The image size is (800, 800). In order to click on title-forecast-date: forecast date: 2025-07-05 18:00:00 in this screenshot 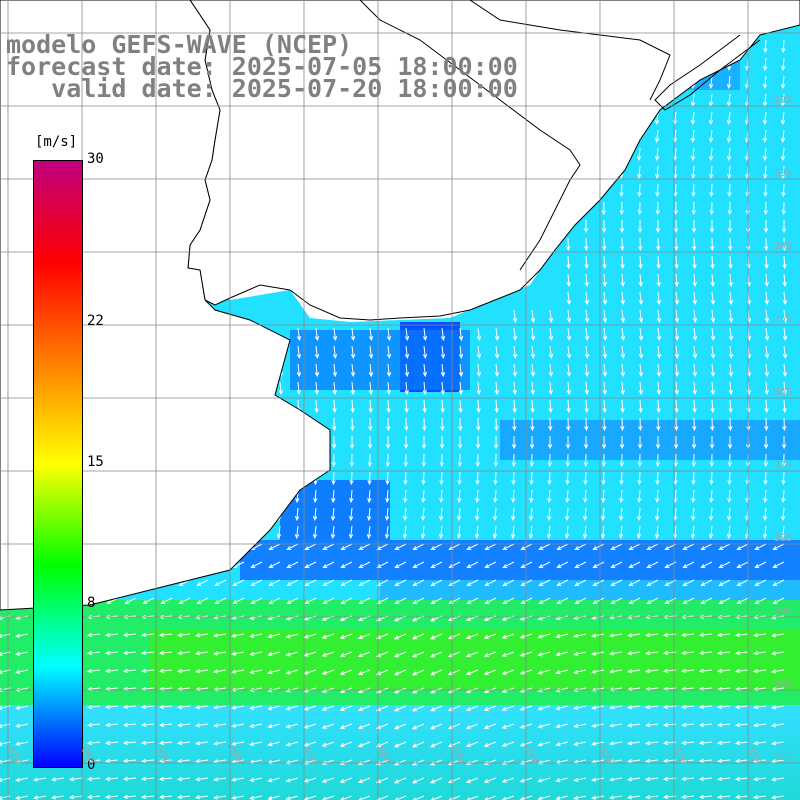, I will do `click(262, 66)`.